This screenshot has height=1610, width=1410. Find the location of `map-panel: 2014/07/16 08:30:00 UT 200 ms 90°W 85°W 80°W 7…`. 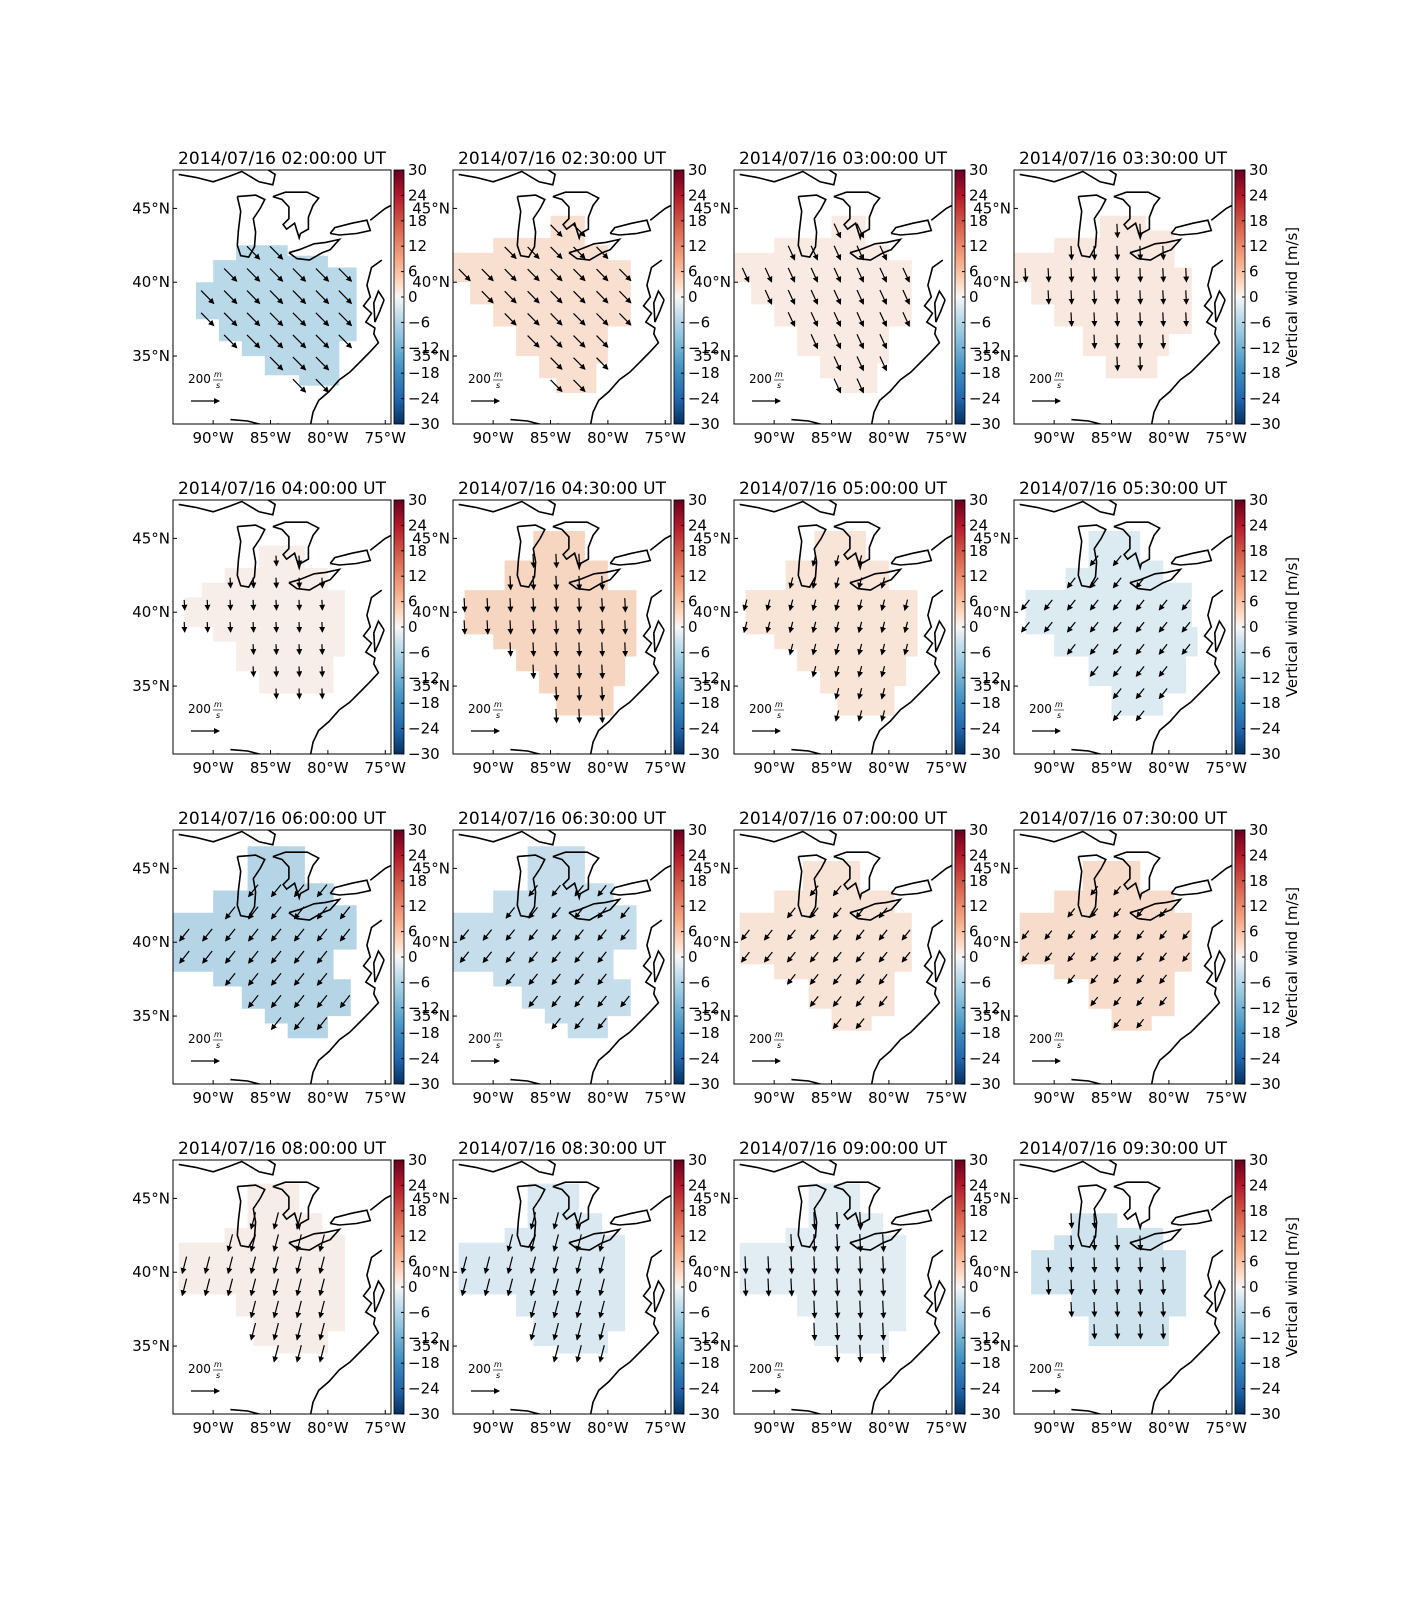

map-panel: 2014/07/16 08:30:00 UT 200 ms 90°W 85°W 80°W 7… is located at coordinates (565, 1288).